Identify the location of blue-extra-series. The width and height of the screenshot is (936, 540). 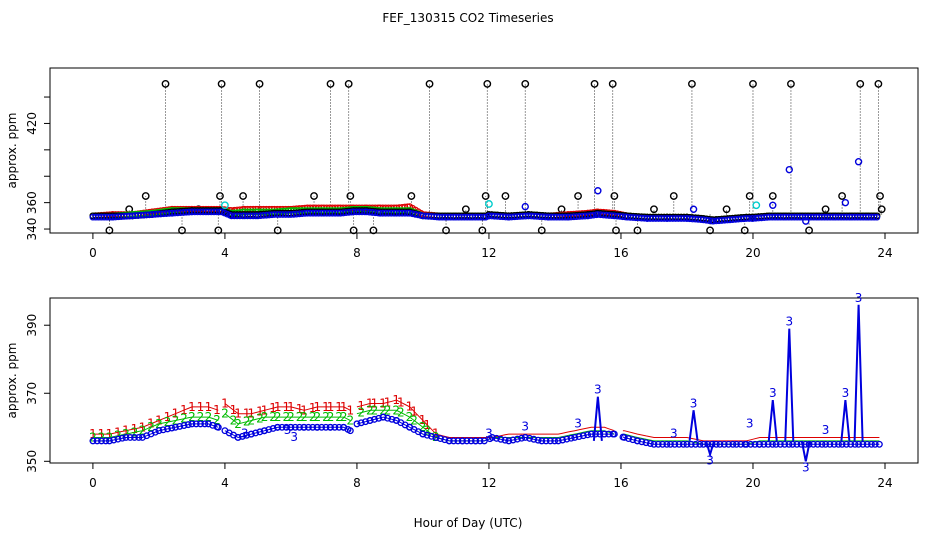
(692, 191).